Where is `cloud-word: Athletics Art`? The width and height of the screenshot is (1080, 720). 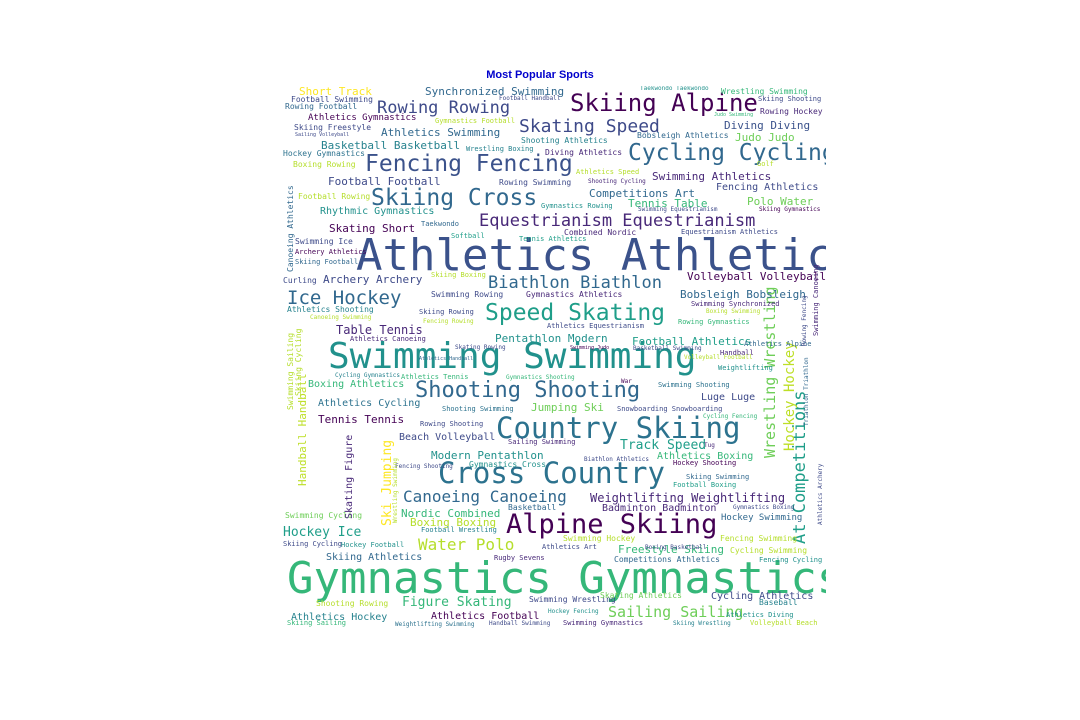 cloud-word: Athletics Art is located at coordinates (569, 547).